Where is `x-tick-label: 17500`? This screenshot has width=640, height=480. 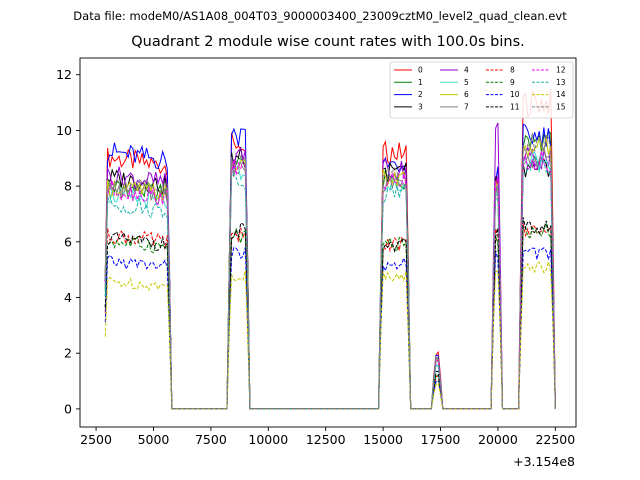
x-tick-label: 17500 is located at coordinates (441, 439).